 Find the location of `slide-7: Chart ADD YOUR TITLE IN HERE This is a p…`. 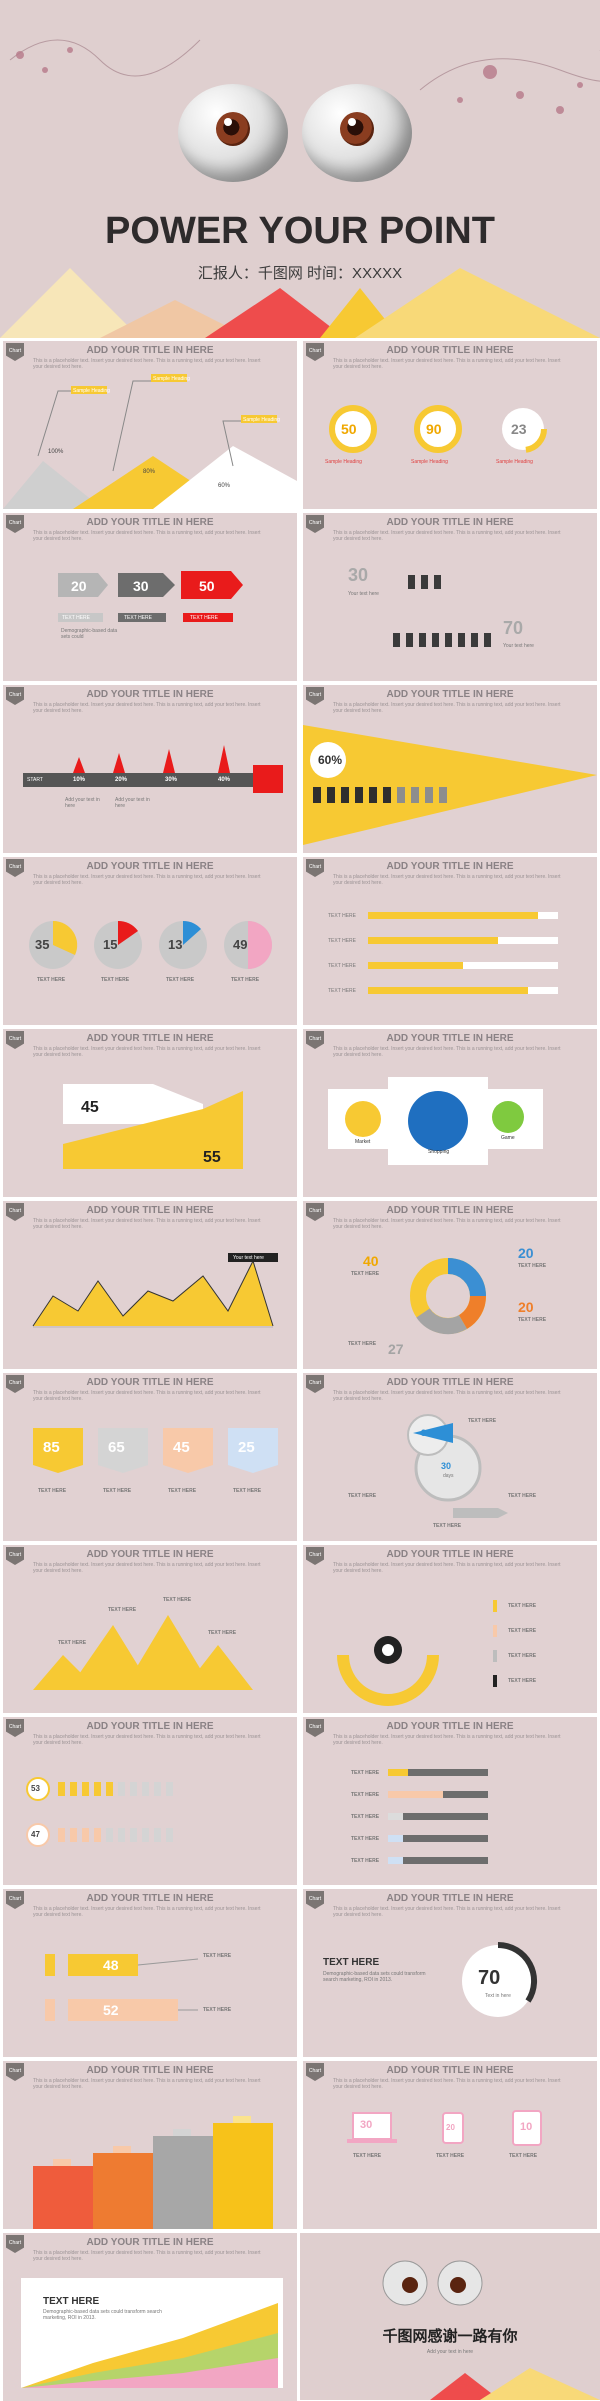

slide-7: Chart ADD YOUR TITLE IN HERE This is a p… is located at coordinates (150, 941).